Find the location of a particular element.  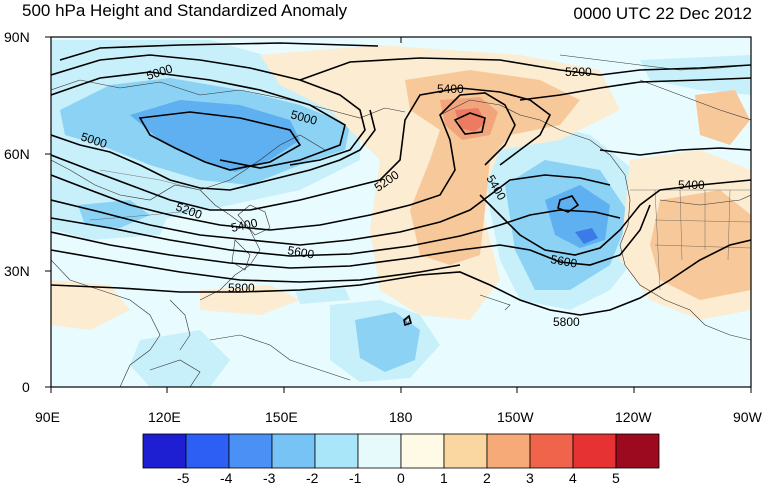

colorbar-label: -1 is located at coordinates (355, 478).